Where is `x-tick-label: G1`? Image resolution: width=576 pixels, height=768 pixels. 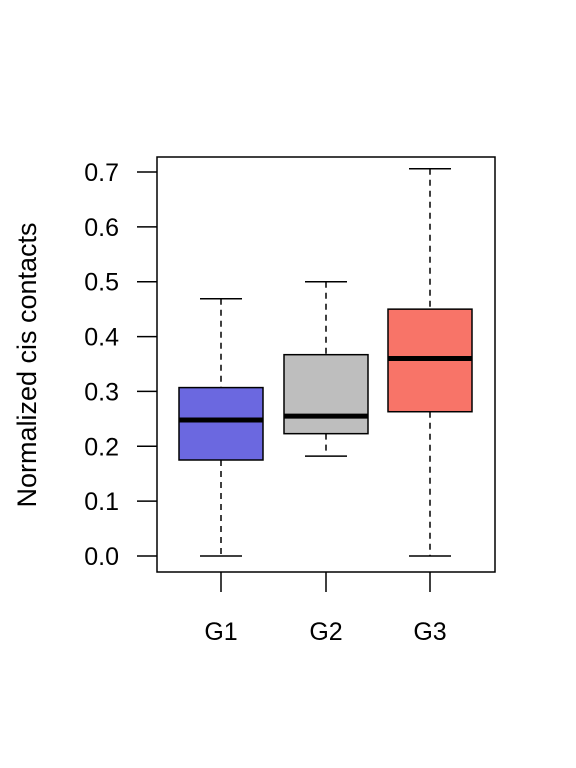 x-tick-label: G1 is located at coordinates (220, 632).